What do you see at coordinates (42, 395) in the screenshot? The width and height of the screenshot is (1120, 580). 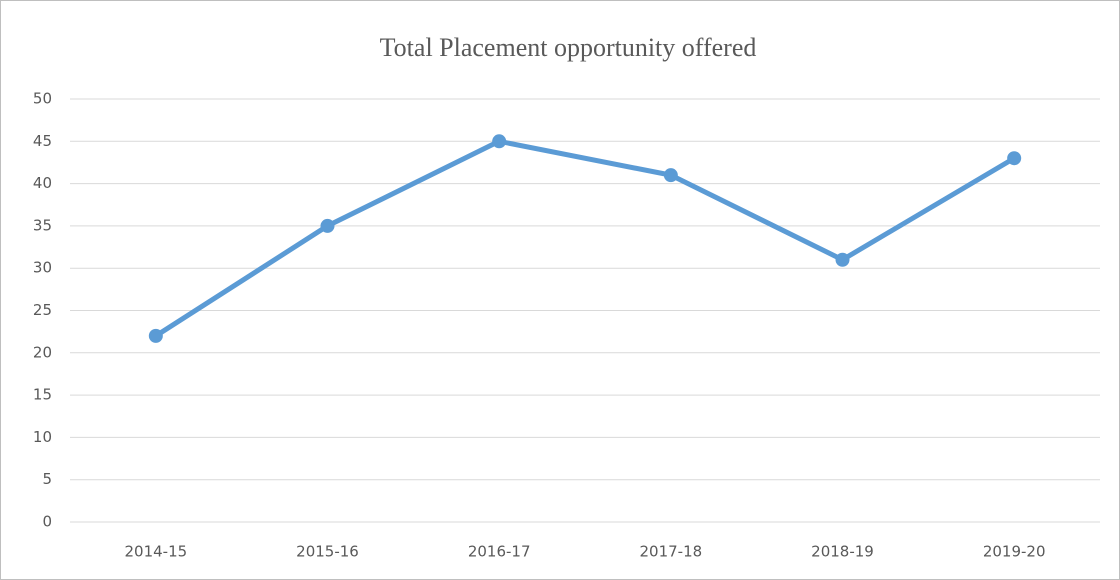 I see `y-tick-label: 15` at bounding box center [42, 395].